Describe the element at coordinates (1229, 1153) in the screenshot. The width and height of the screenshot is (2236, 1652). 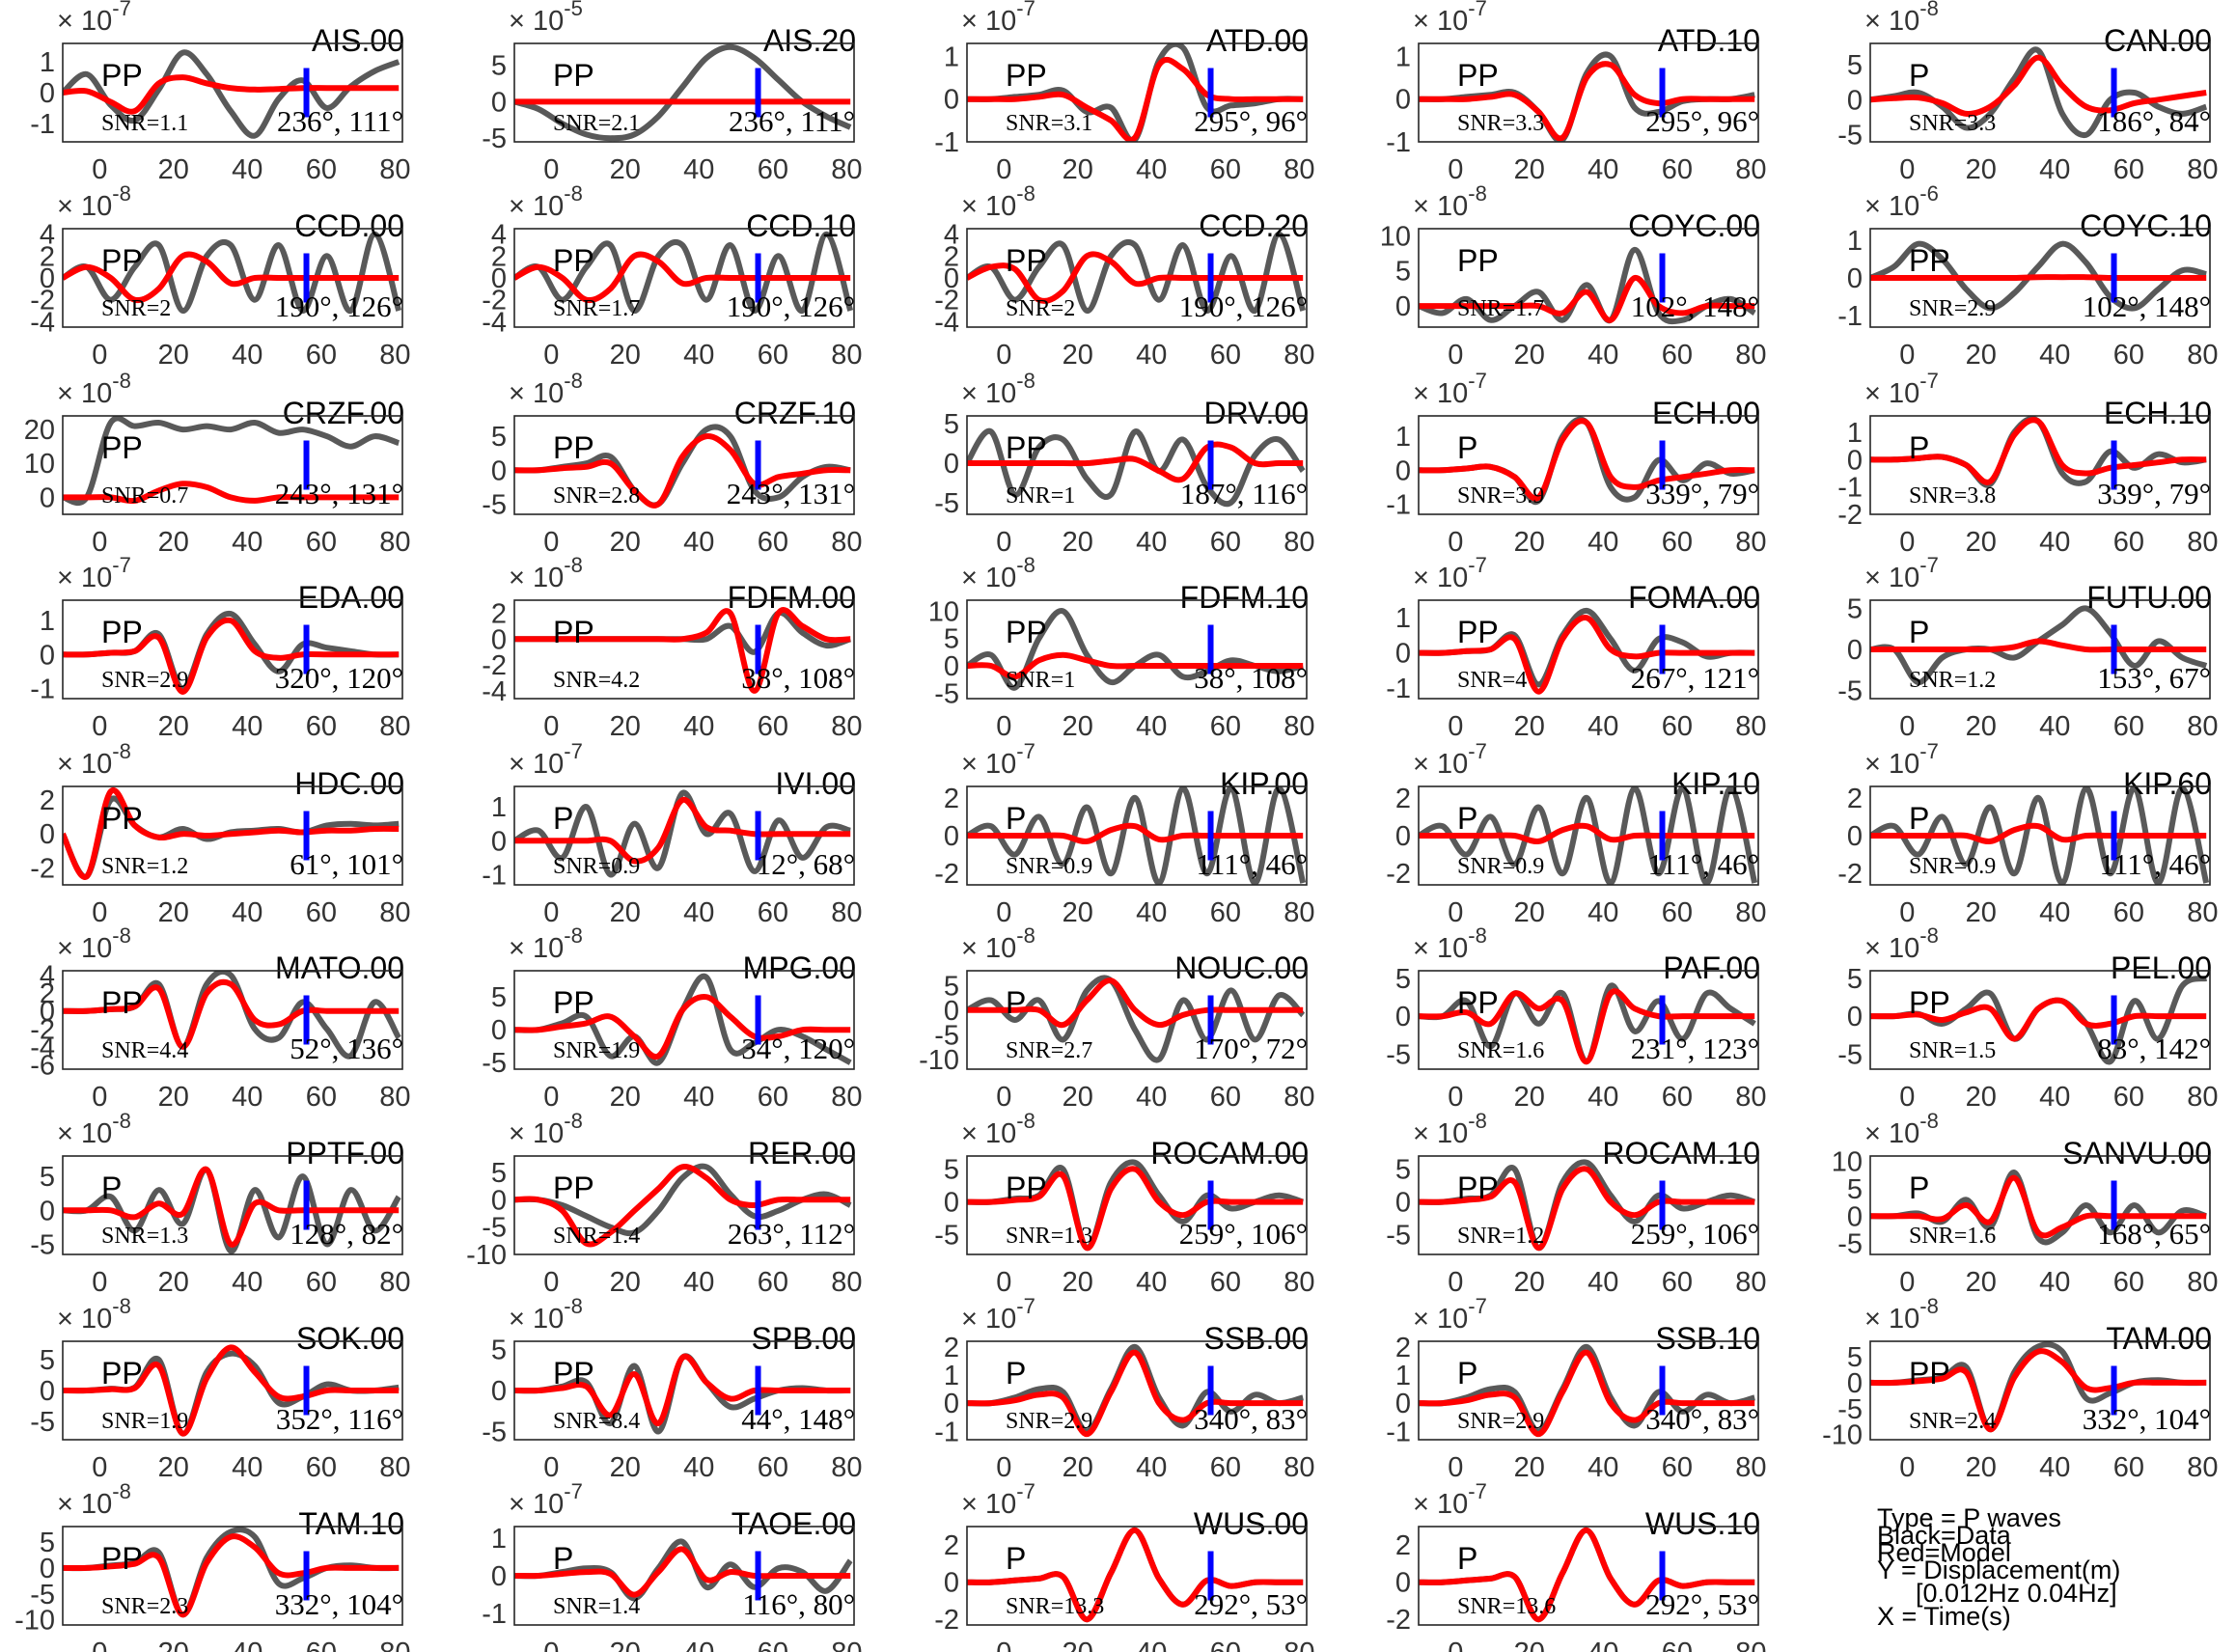
I see `station-label: ROCAM.00` at that location.